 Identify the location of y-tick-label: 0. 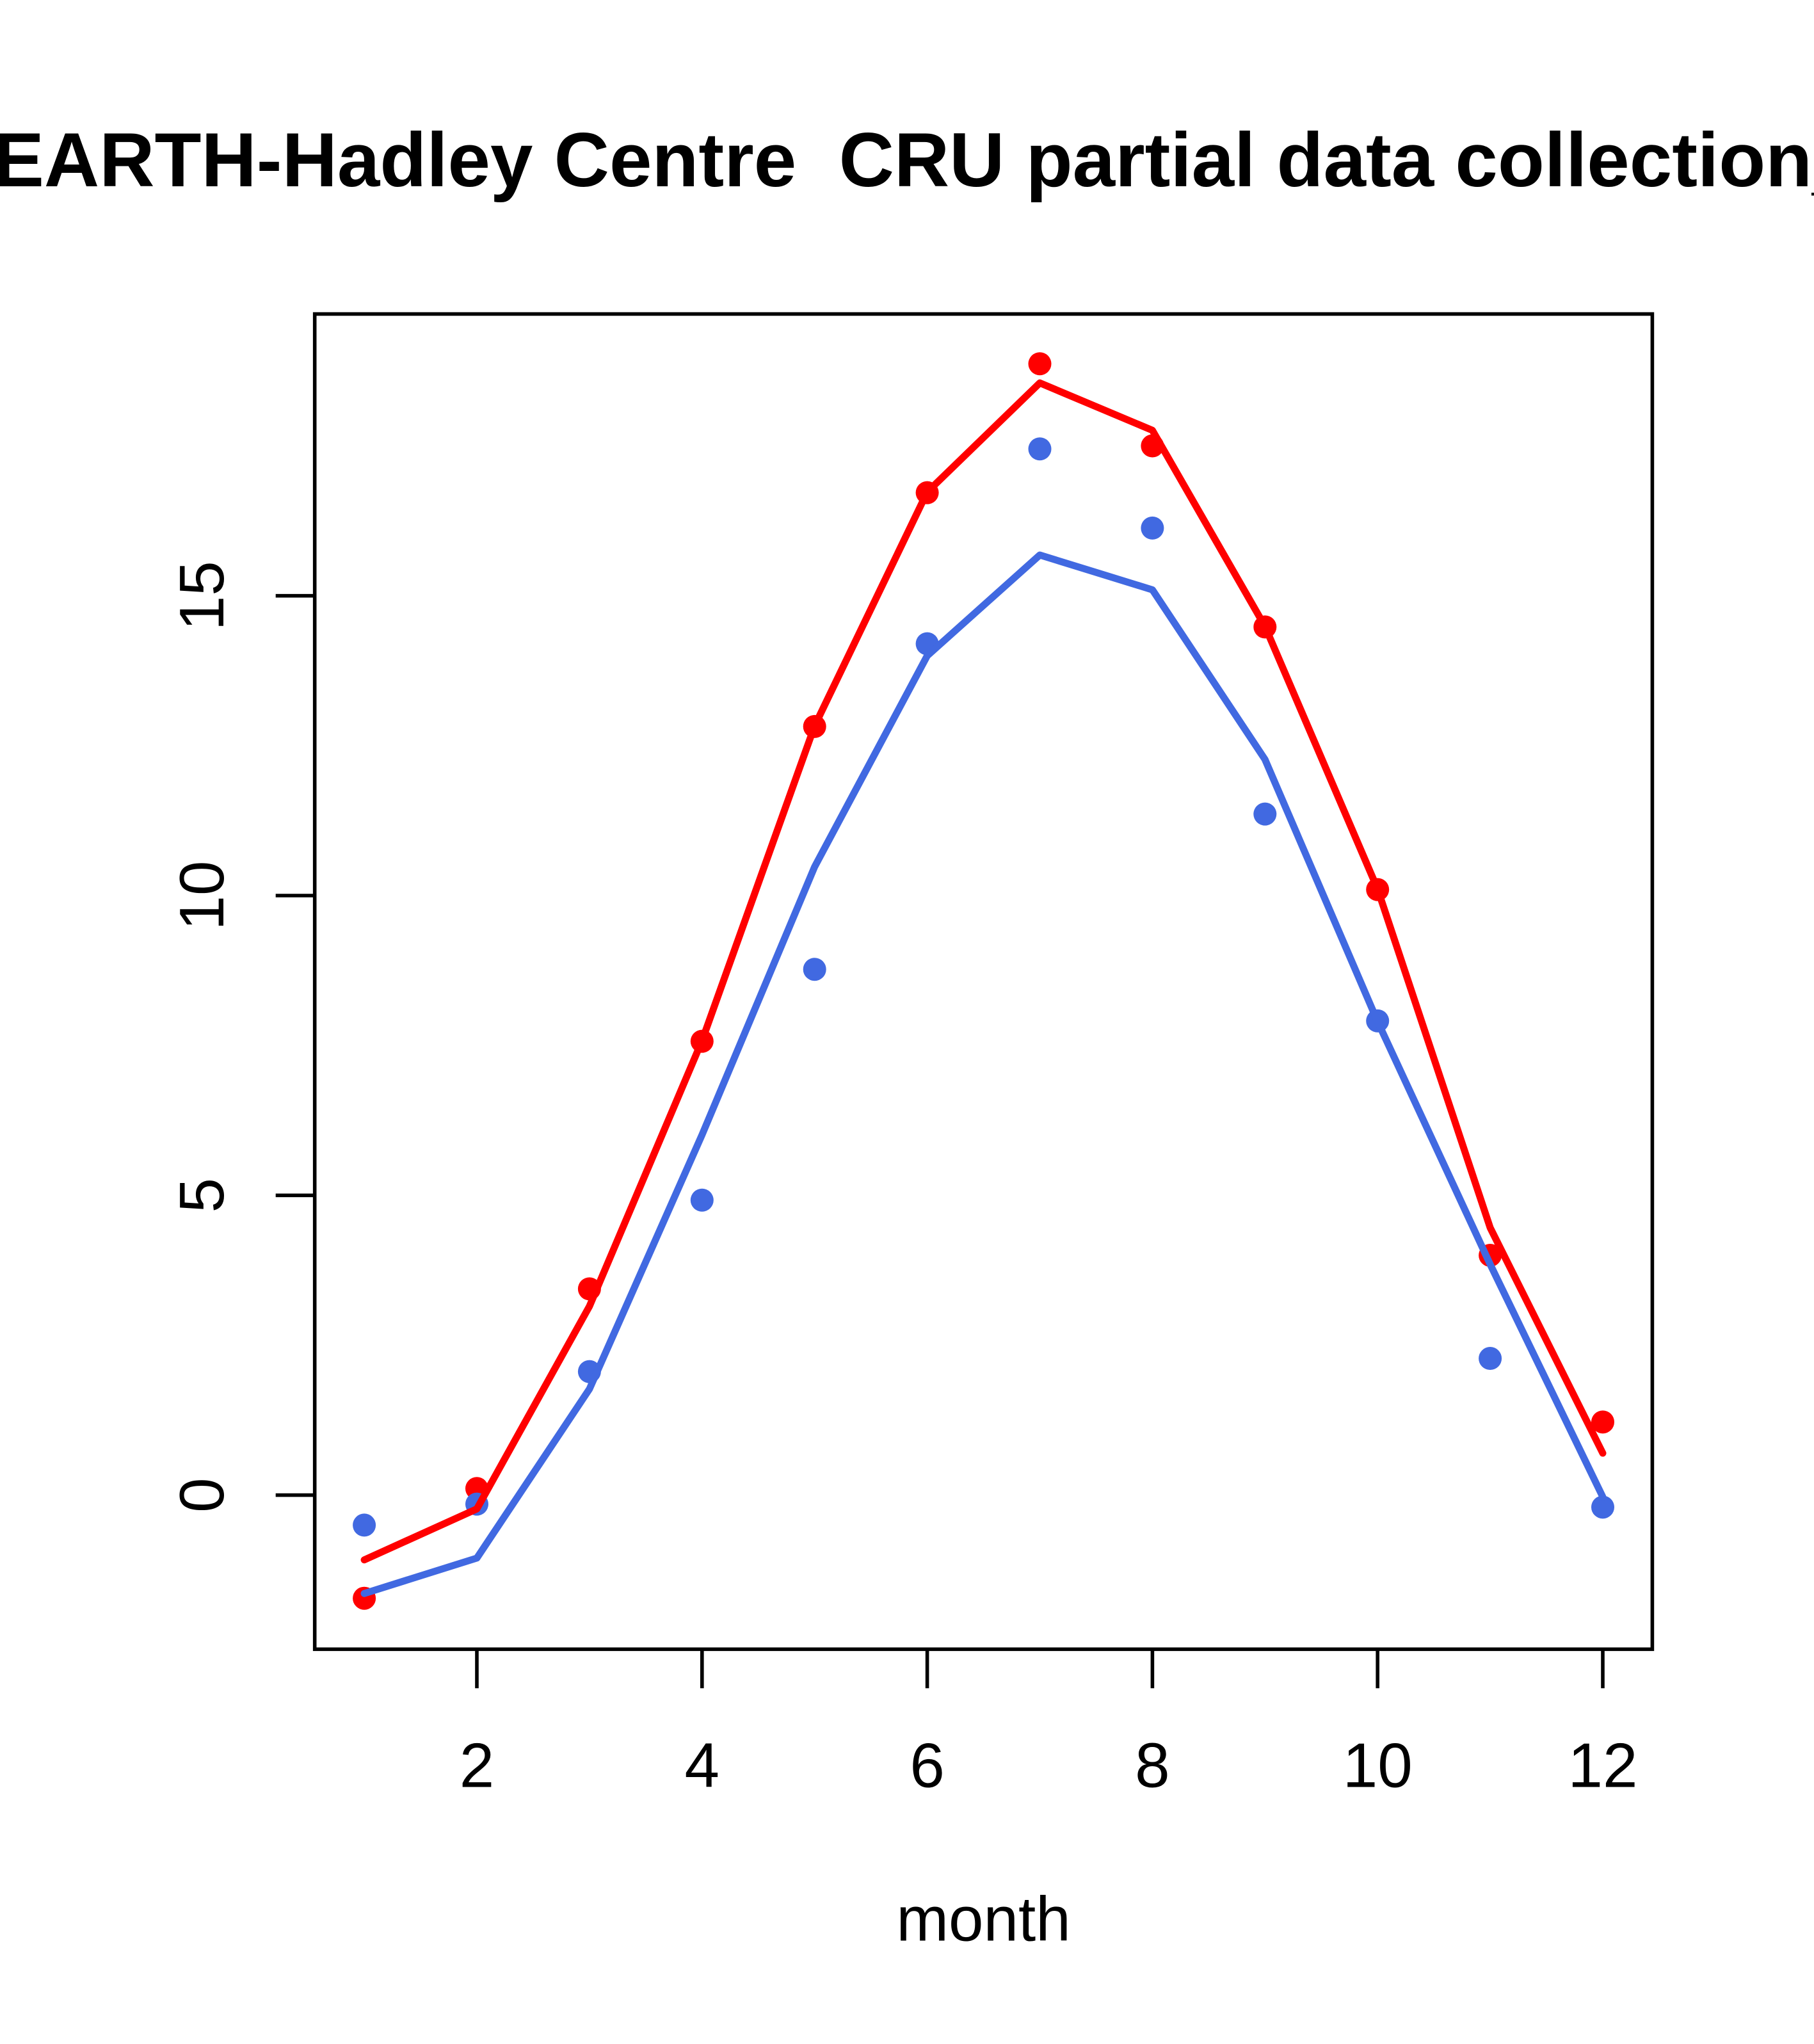
(201, 1495).